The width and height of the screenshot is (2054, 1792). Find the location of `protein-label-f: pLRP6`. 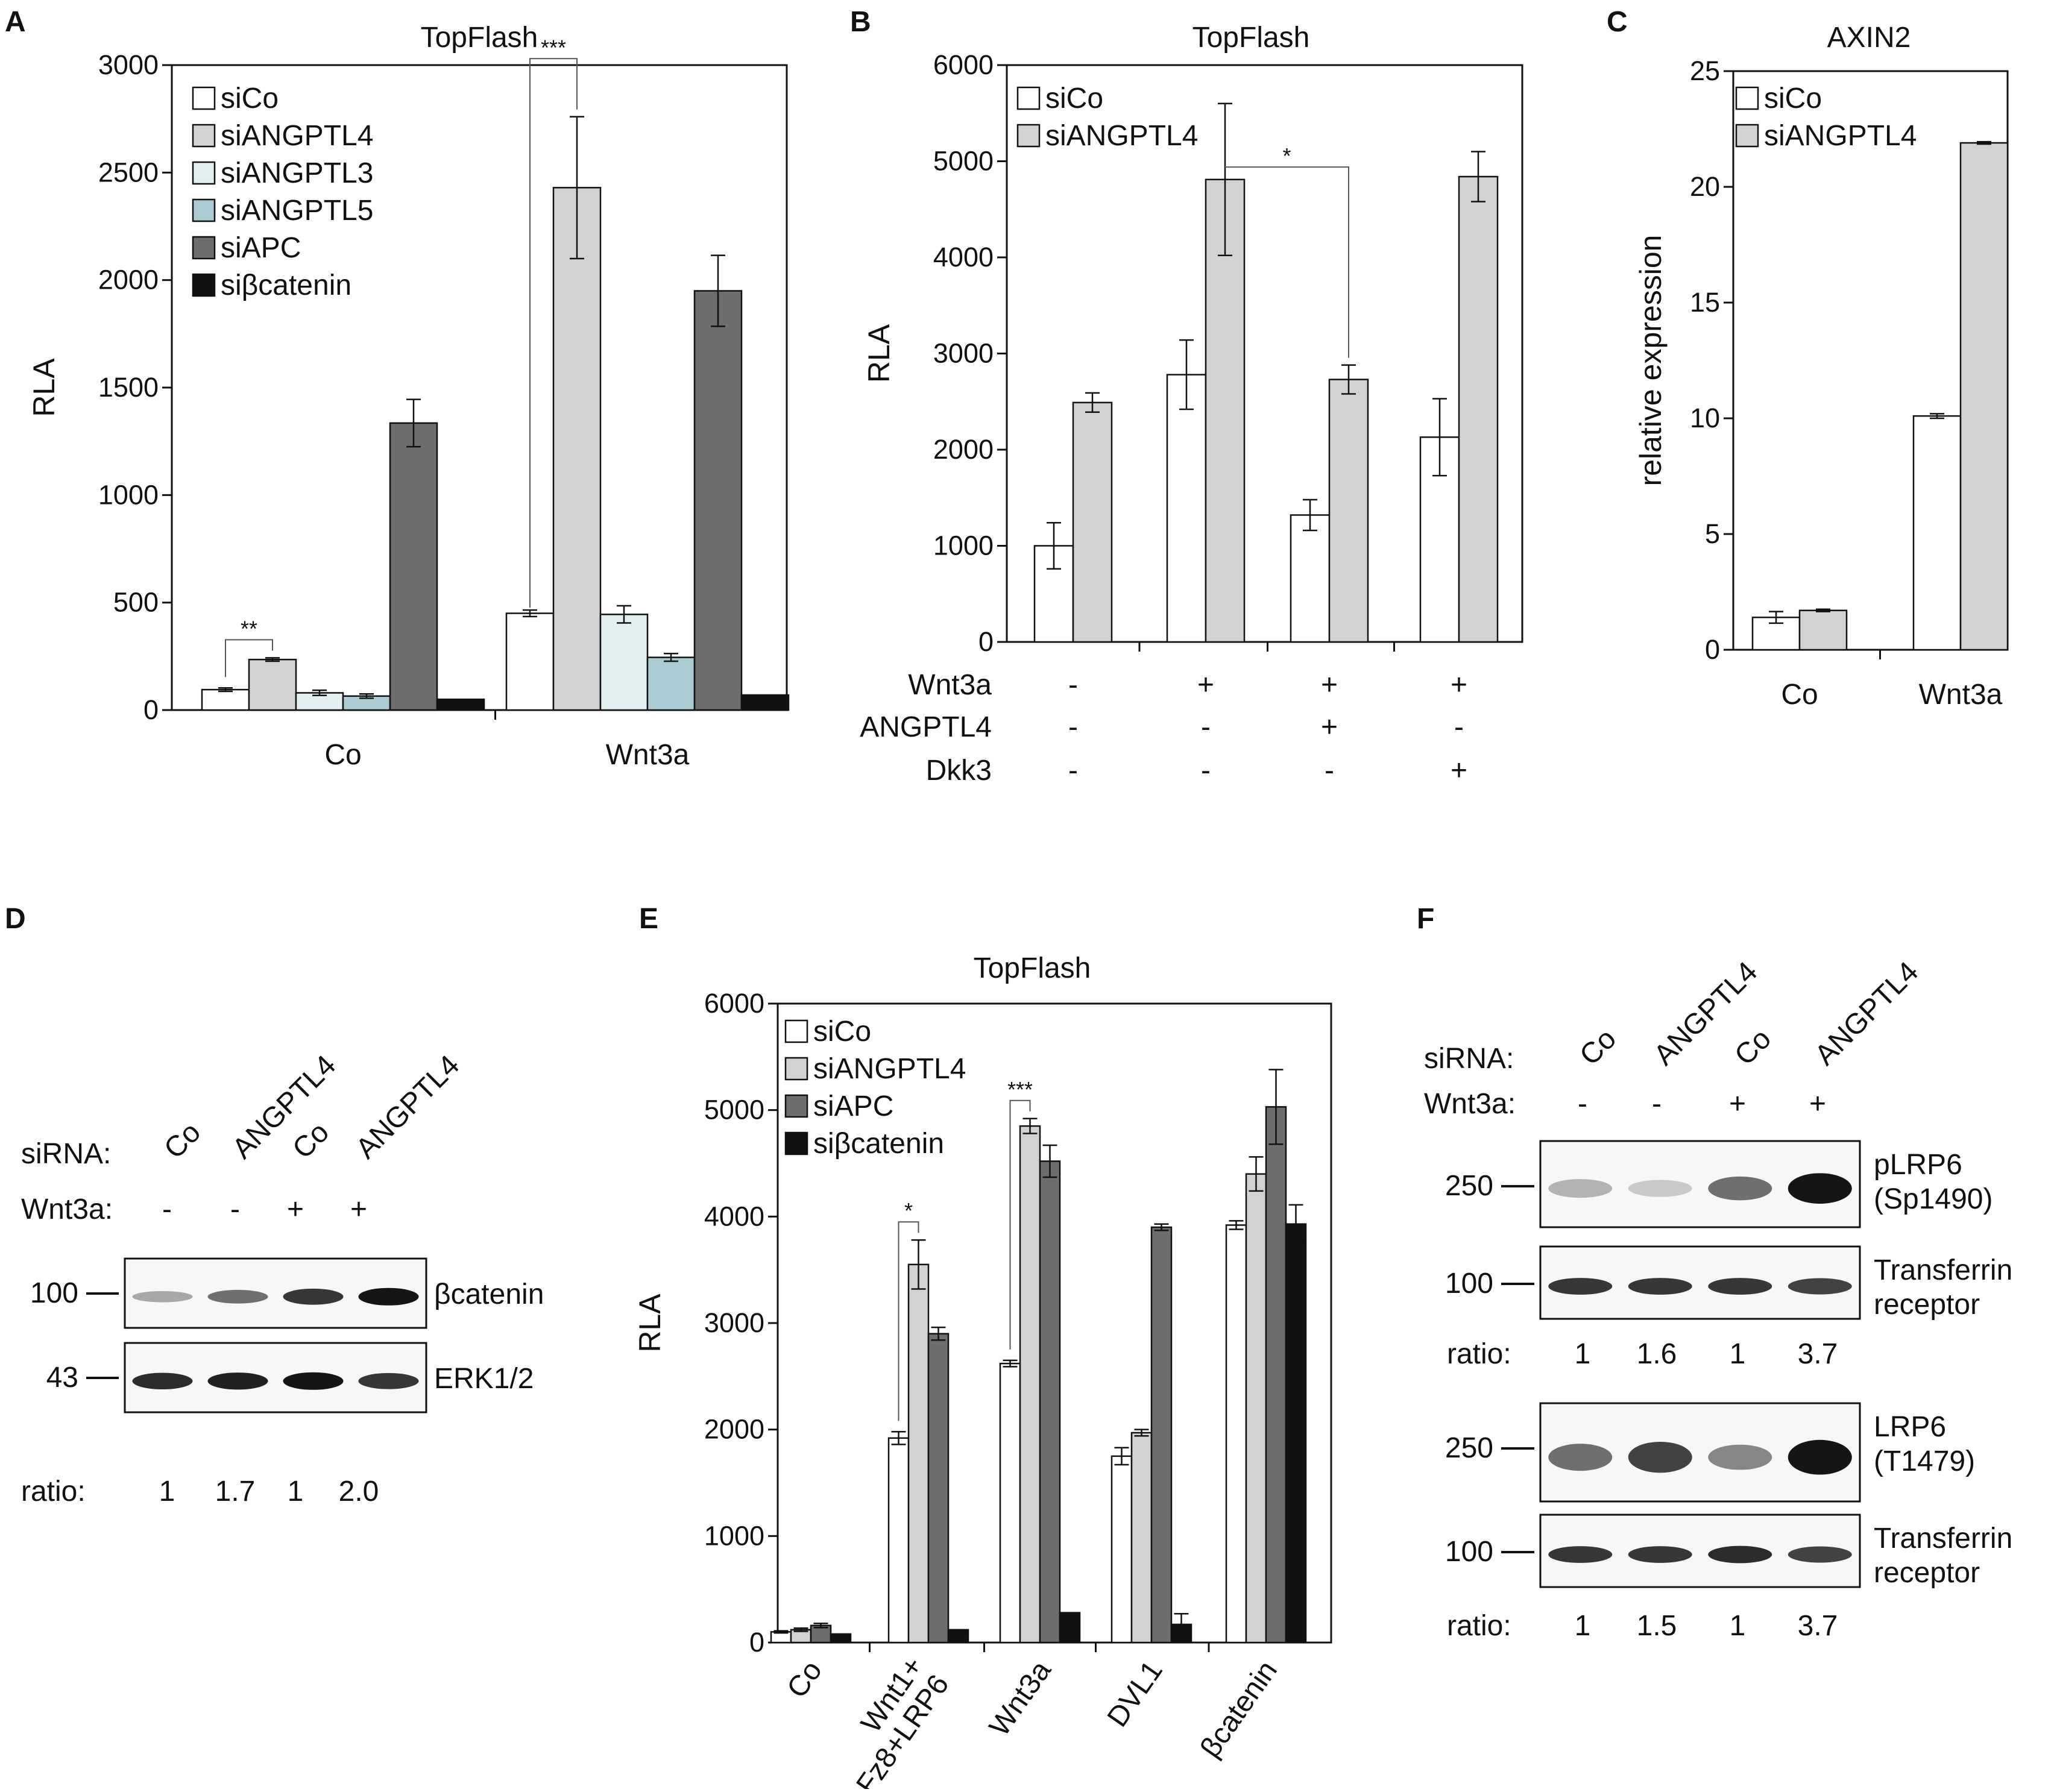

protein-label-f: pLRP6 is located at coordinates (1918, 1165).